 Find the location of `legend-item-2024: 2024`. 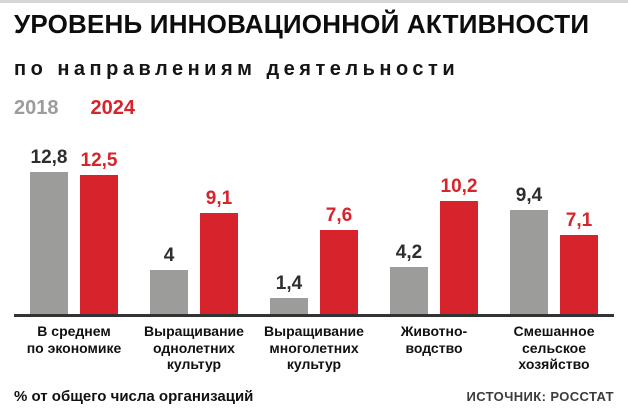

legend-item-2024: 2024 is located at coordinates (113, 108).